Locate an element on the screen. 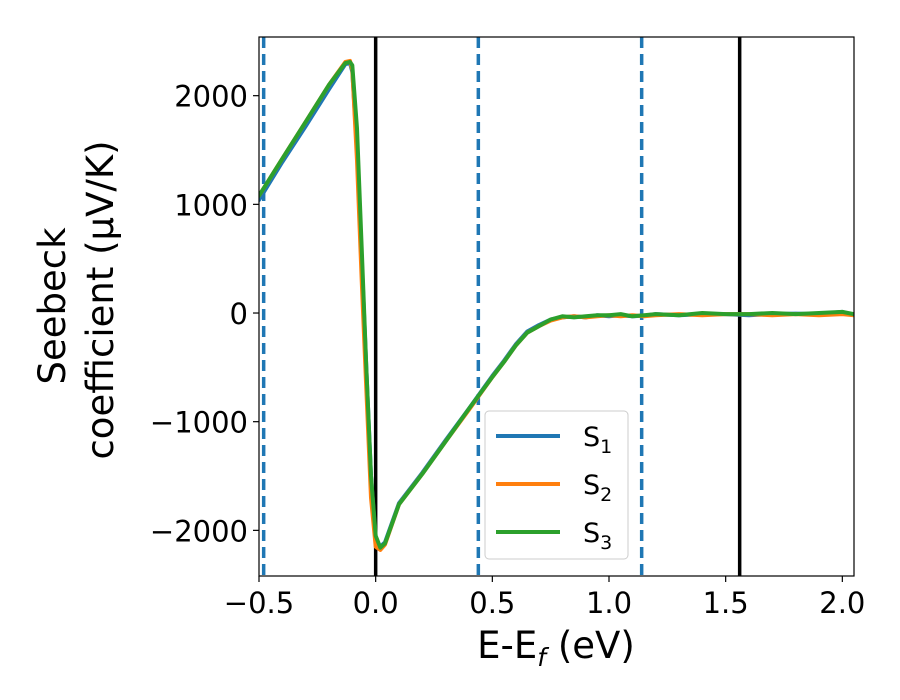  y-tick-label: 1000 is located at coordinates (211, 205).